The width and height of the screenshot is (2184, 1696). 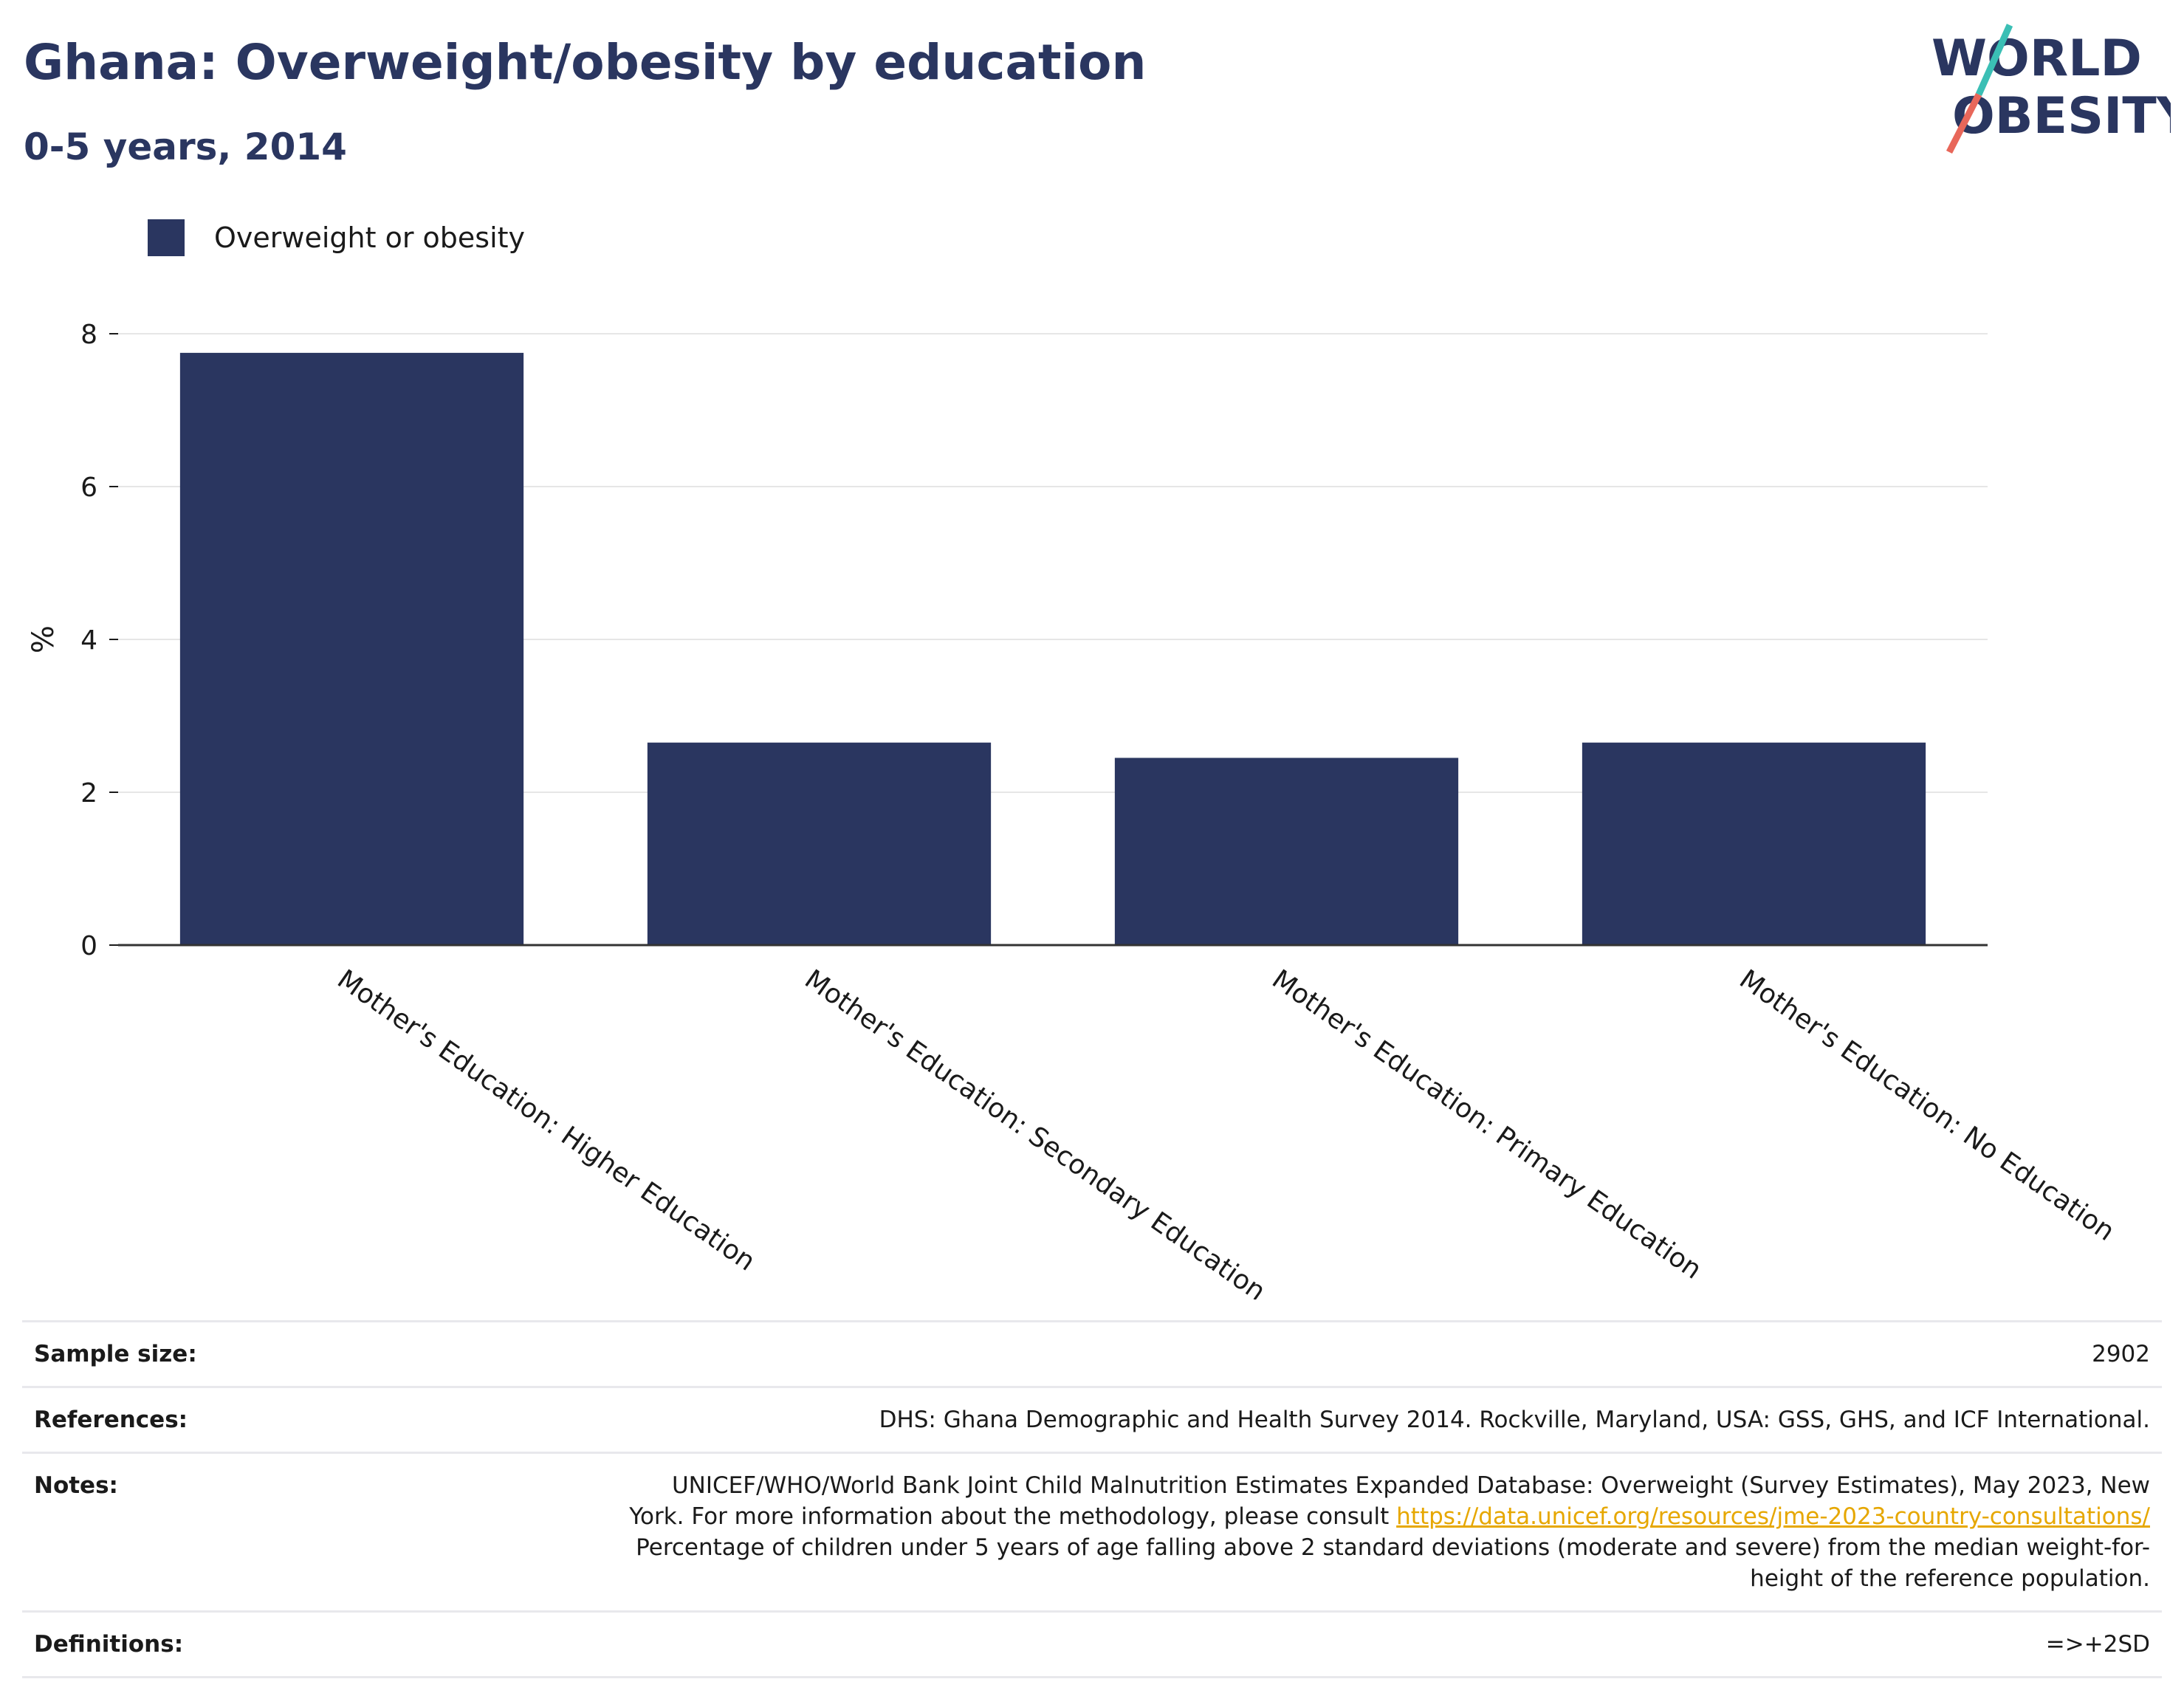 What do you see at coordinates (44, 639) in the screenshot?
I see `y-axis-label: %` at bounding box center [44, 639].